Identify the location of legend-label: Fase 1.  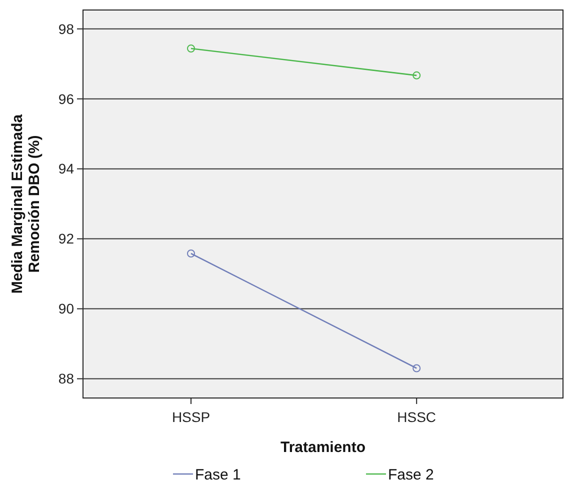
(218, 475).